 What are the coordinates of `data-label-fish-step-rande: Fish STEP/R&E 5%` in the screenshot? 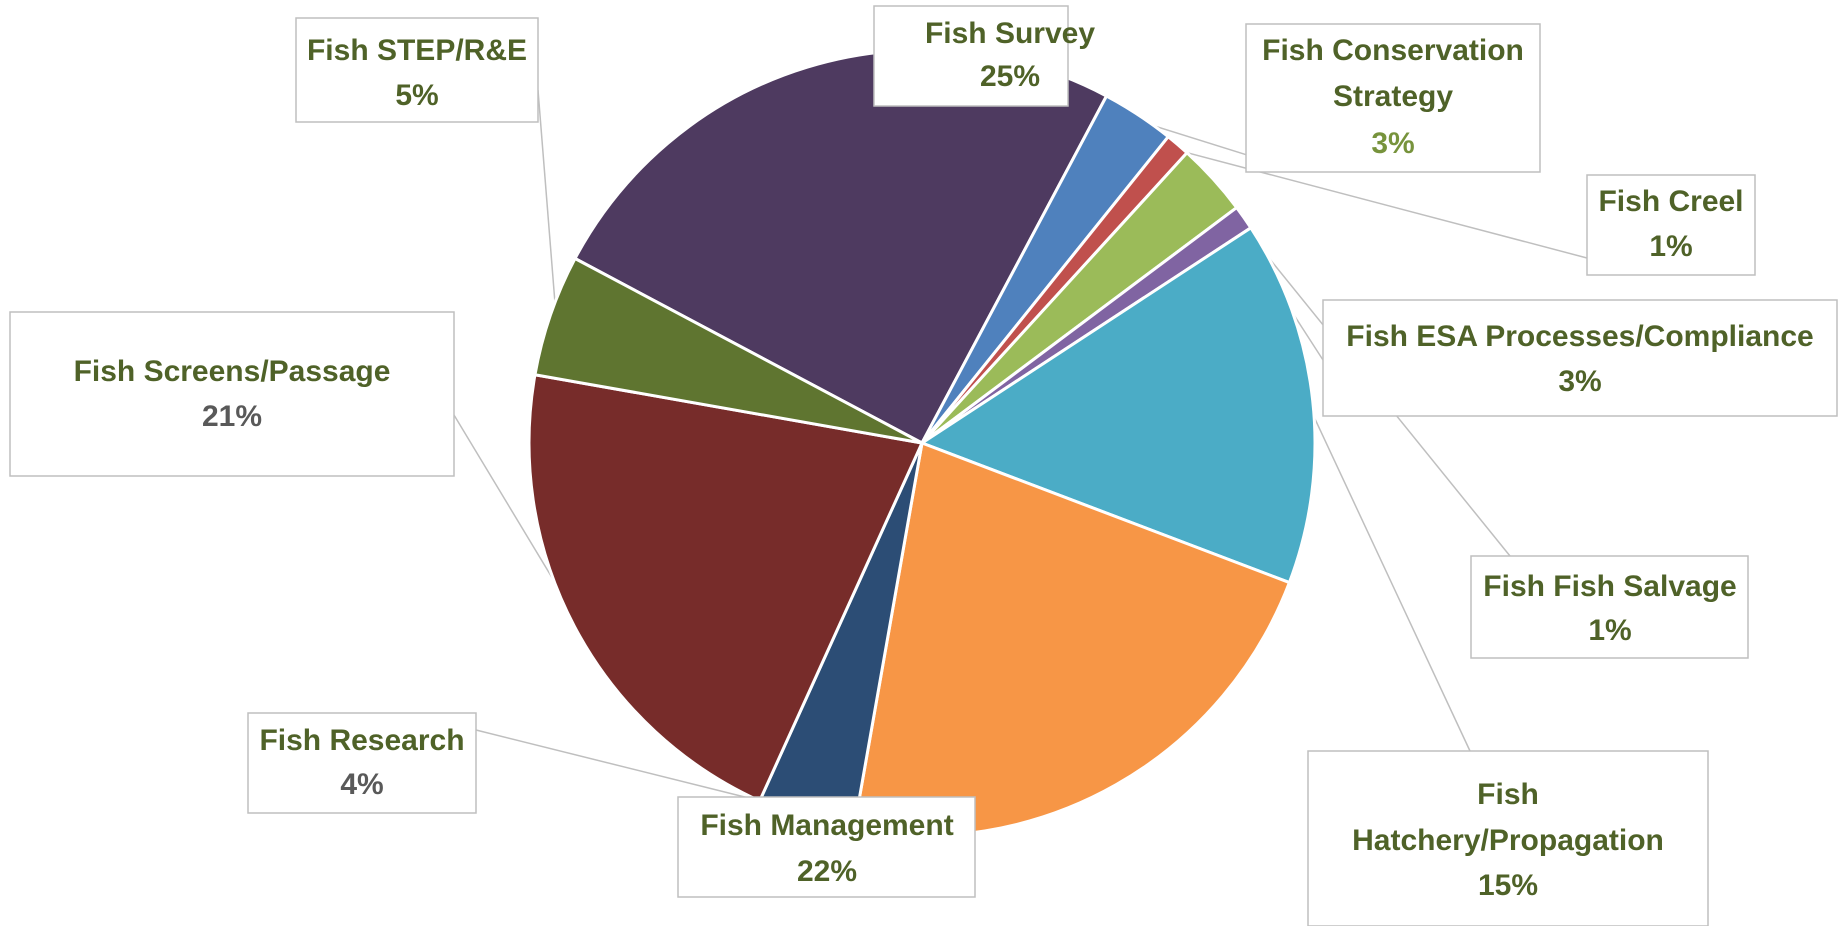 It's located at (417, 70).